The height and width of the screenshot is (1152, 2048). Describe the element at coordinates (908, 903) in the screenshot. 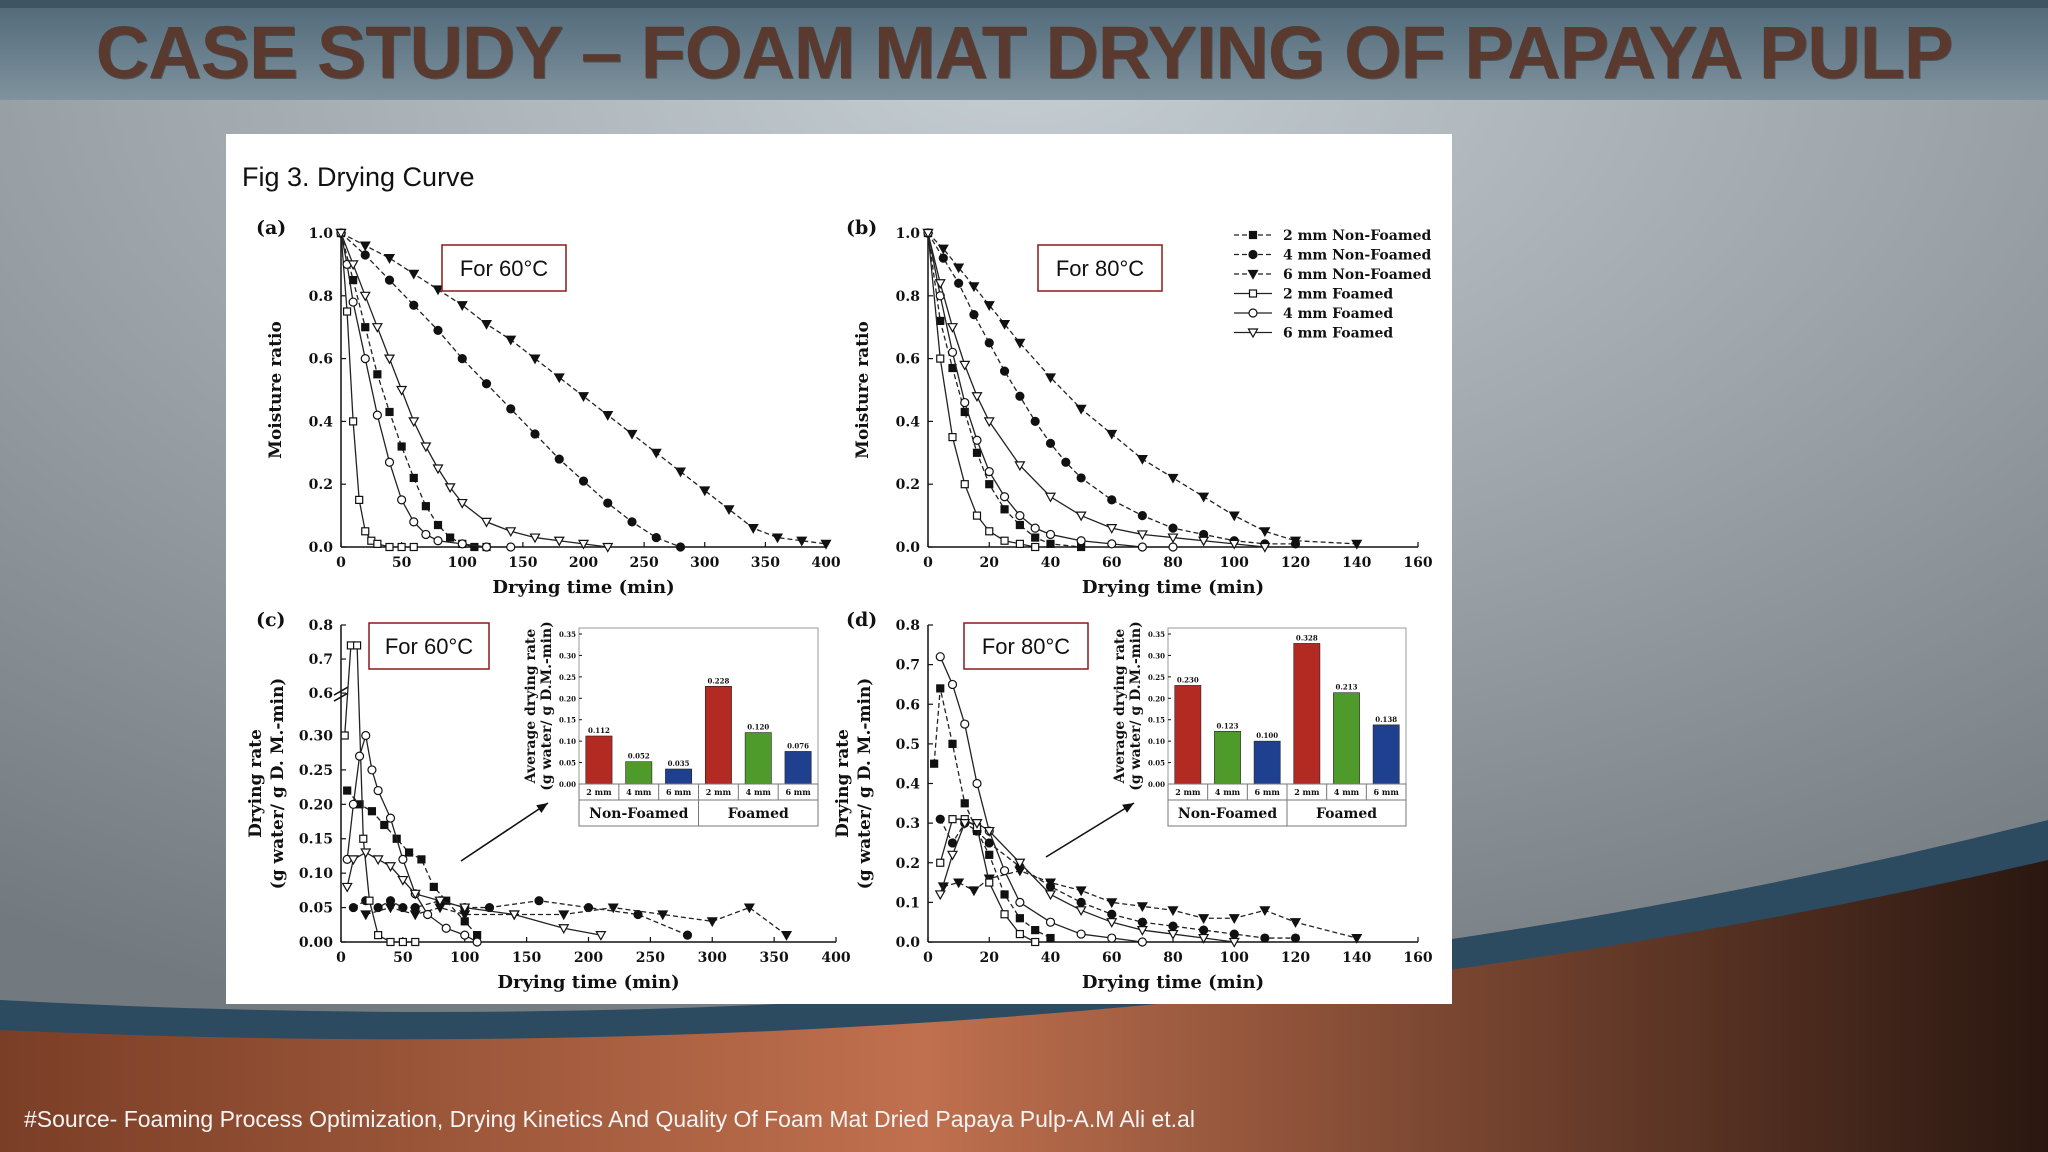

I see `y-tick-label: 0.1` at that location.